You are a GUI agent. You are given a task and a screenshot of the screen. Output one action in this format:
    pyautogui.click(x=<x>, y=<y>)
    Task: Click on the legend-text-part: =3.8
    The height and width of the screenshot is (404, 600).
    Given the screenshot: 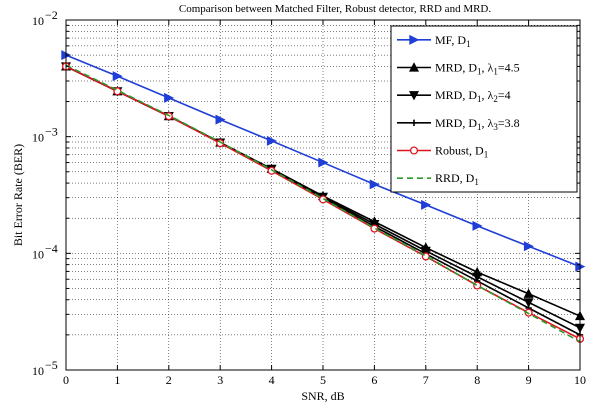 What is the action you would take?
    pyautogui.click(x=509, y=123)
    